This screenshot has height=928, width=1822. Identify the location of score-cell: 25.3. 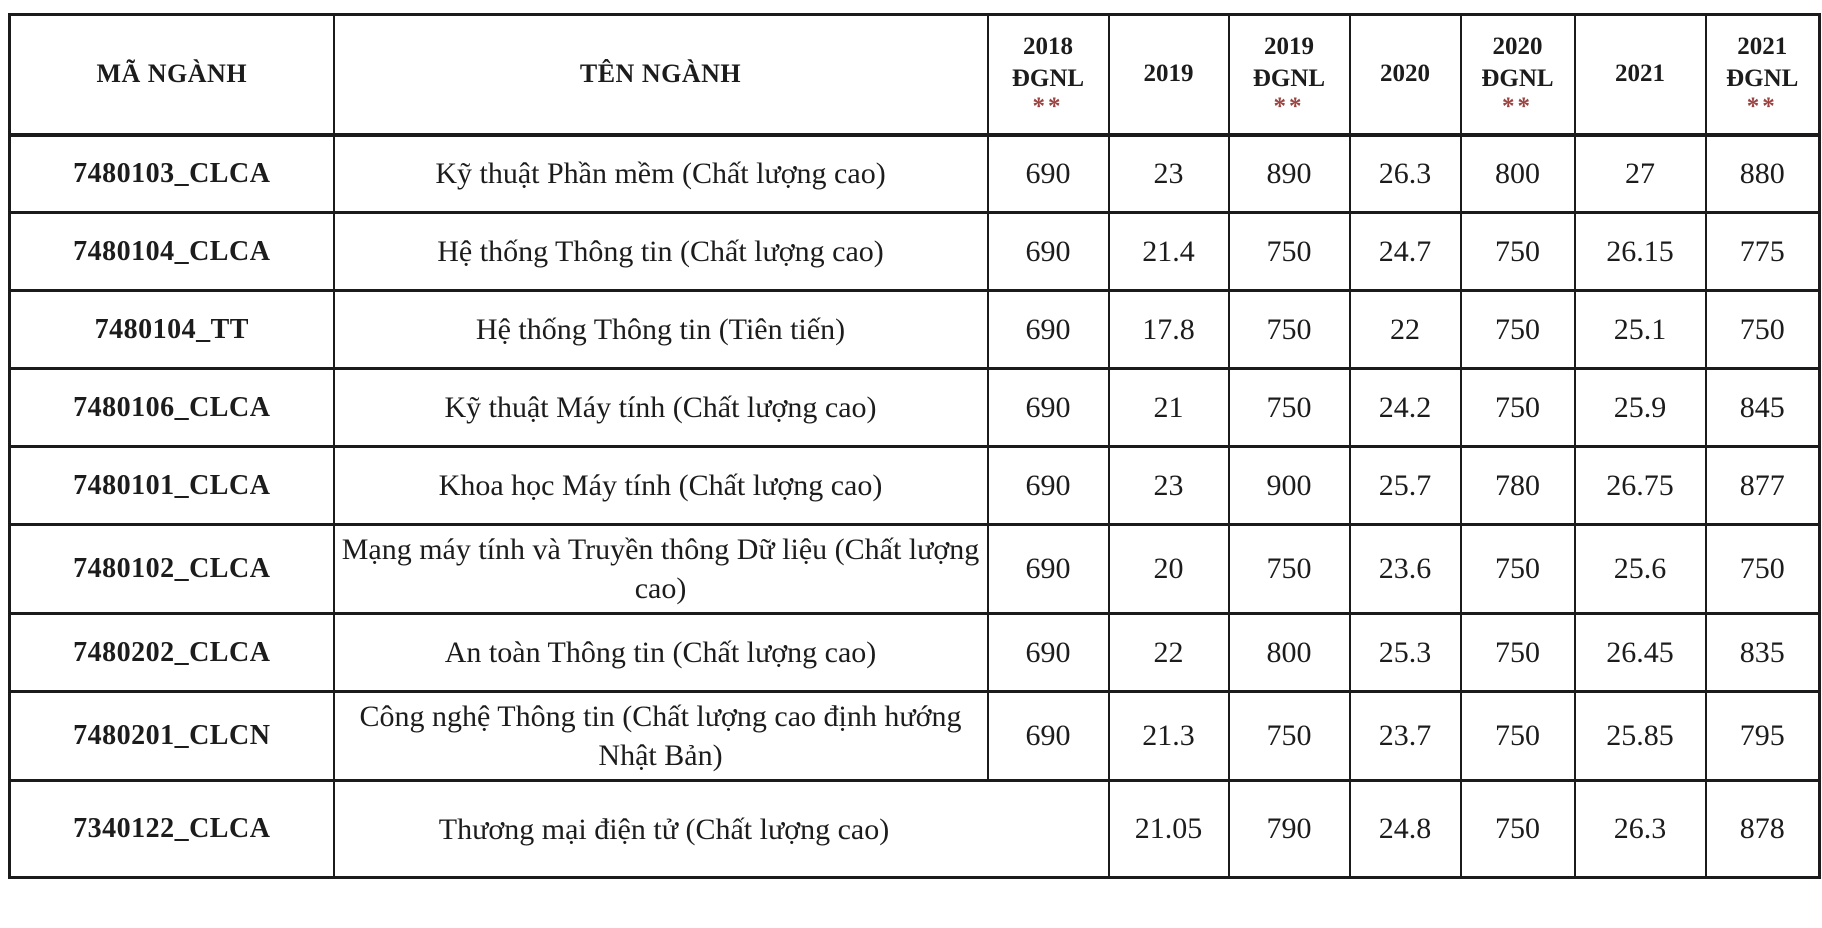
(1405, 652).